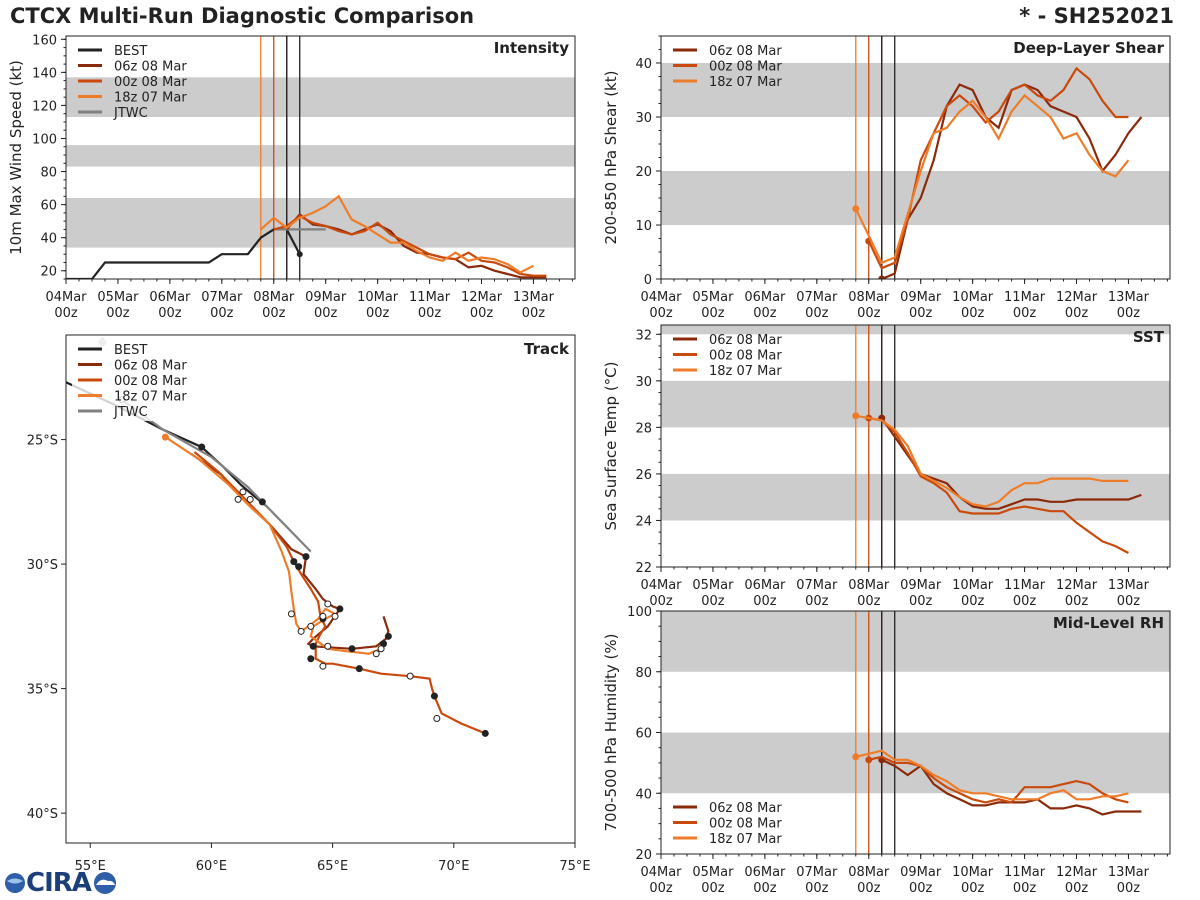  I want to click on y-tick-label: 60, so click(48, 206).